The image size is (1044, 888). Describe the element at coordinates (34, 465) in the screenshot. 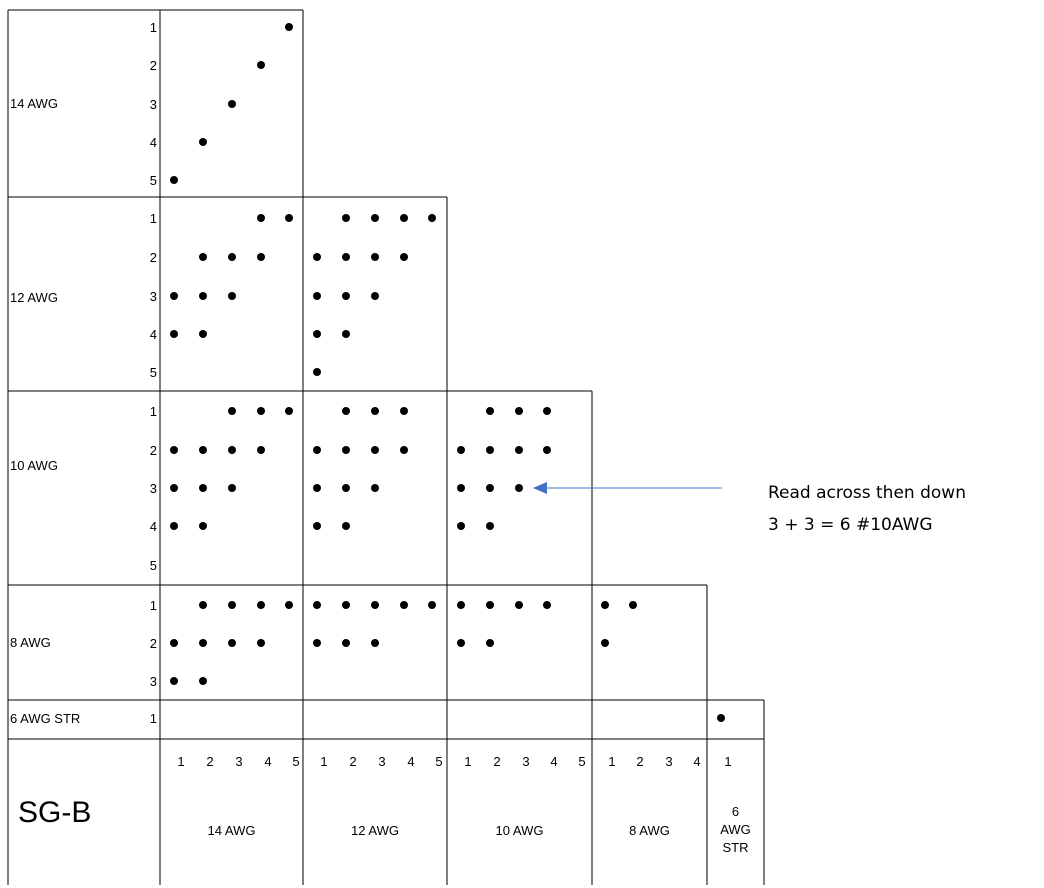

I see `row-group-label: 10 AWG` at that location.